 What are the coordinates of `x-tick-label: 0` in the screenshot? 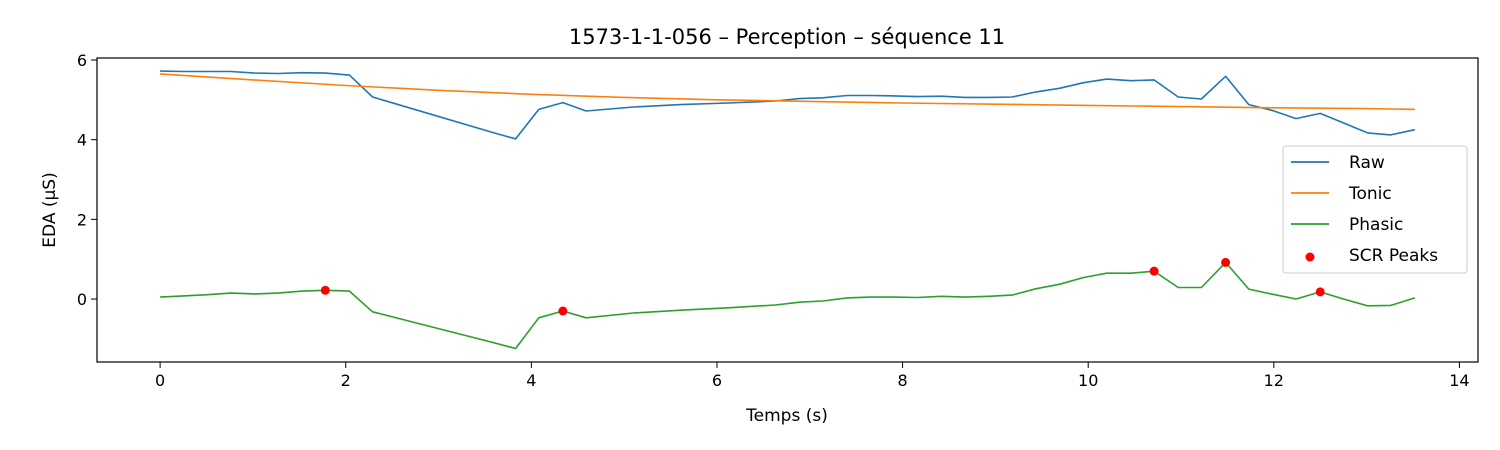 It's located at (160, 380).